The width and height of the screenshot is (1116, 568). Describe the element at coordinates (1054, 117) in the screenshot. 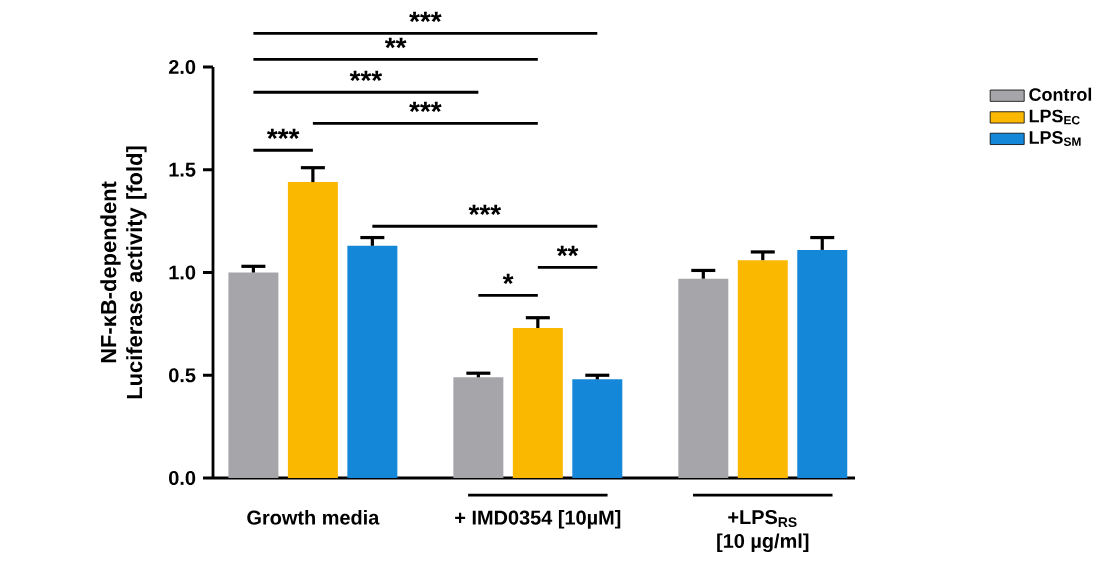

I see `legend-label: LPS$_{EC}$` at that location.